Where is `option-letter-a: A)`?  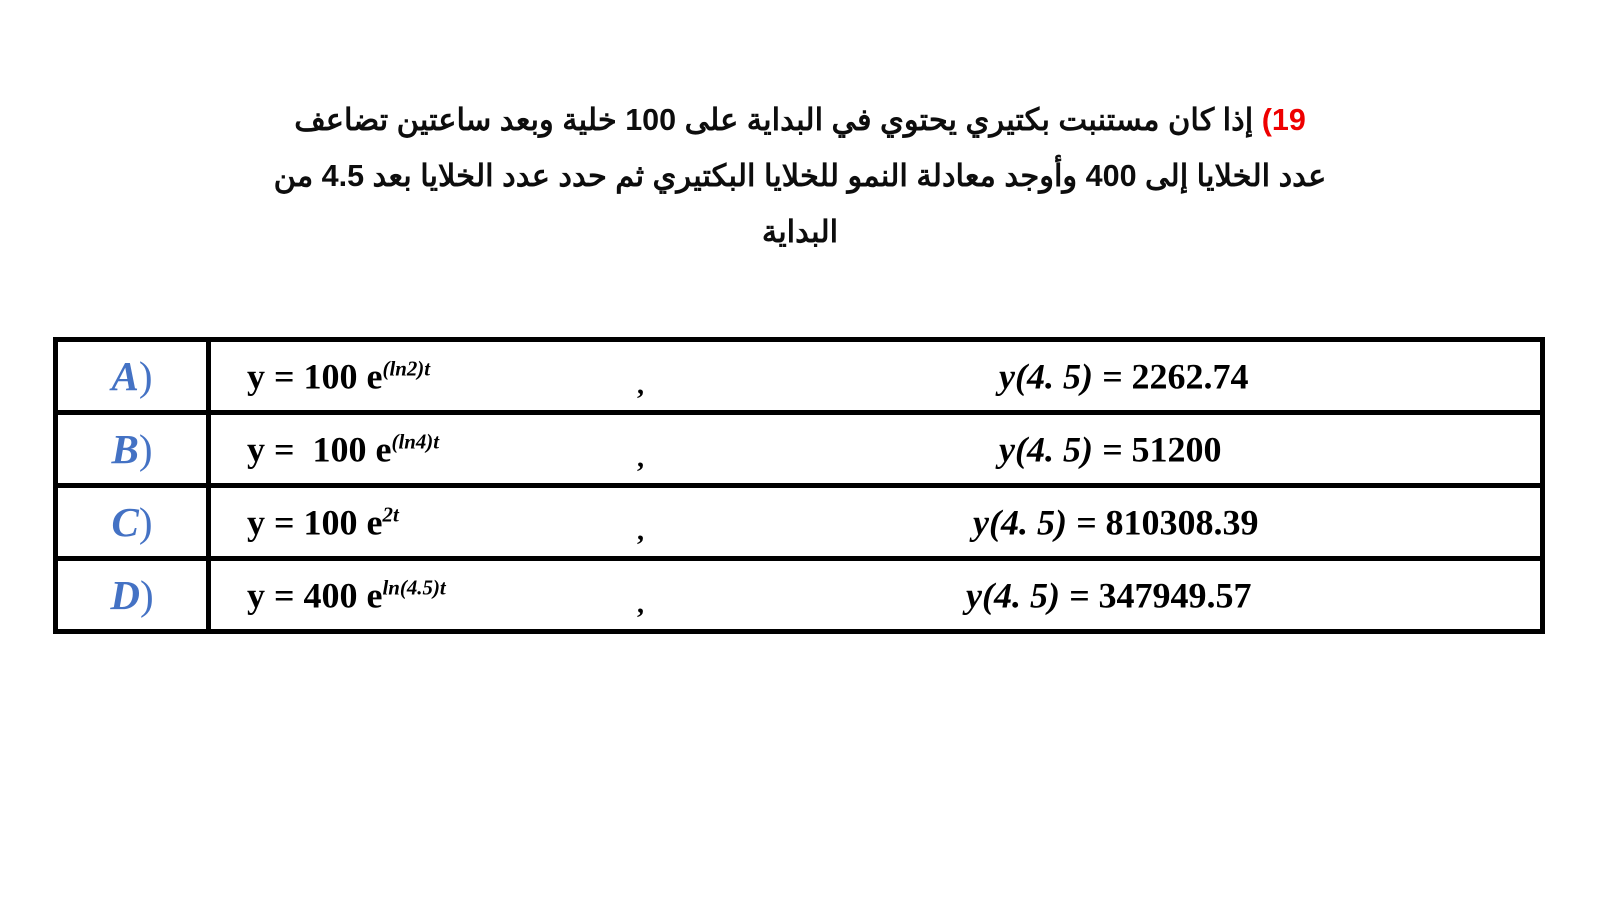
option-letter-a: A) is located at coordinates (132, 376).